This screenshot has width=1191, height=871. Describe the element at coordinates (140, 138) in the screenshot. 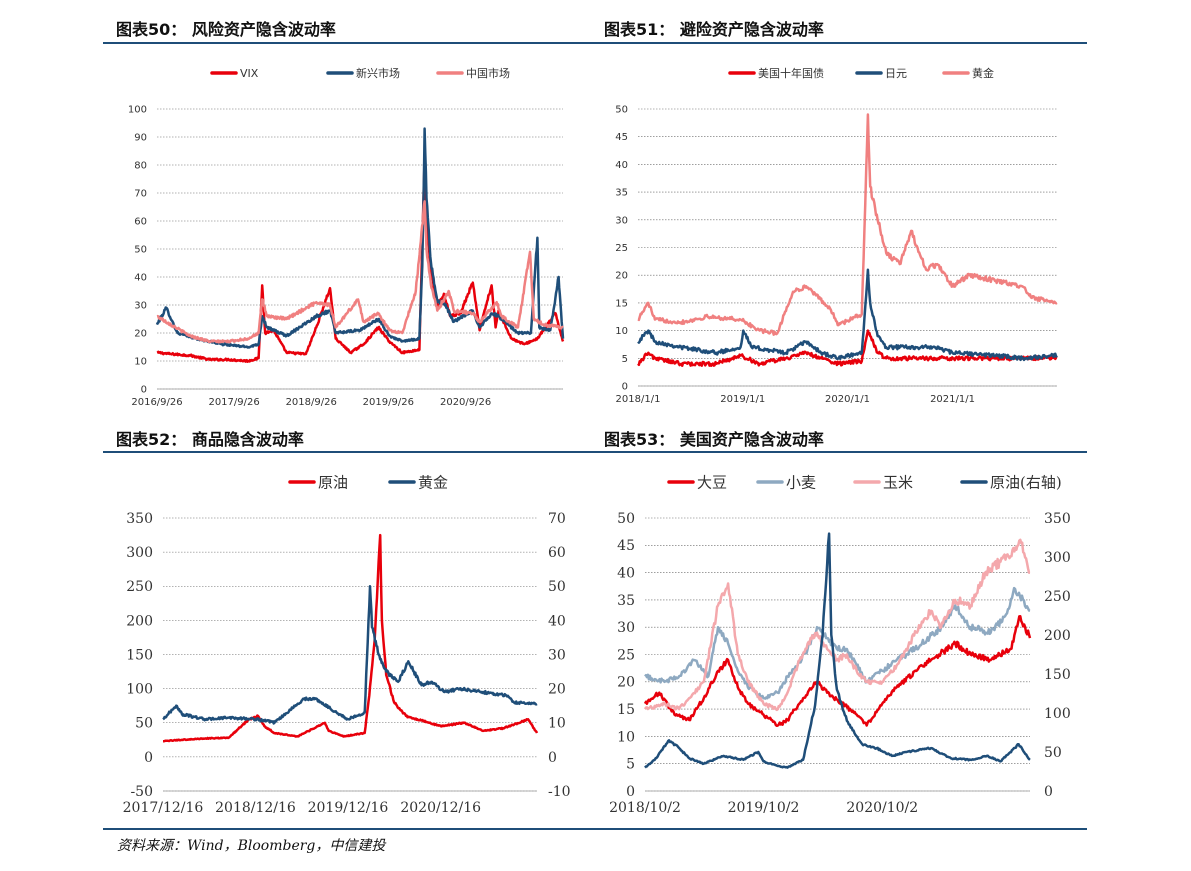

I see `y-tick-label: 90` at that location.